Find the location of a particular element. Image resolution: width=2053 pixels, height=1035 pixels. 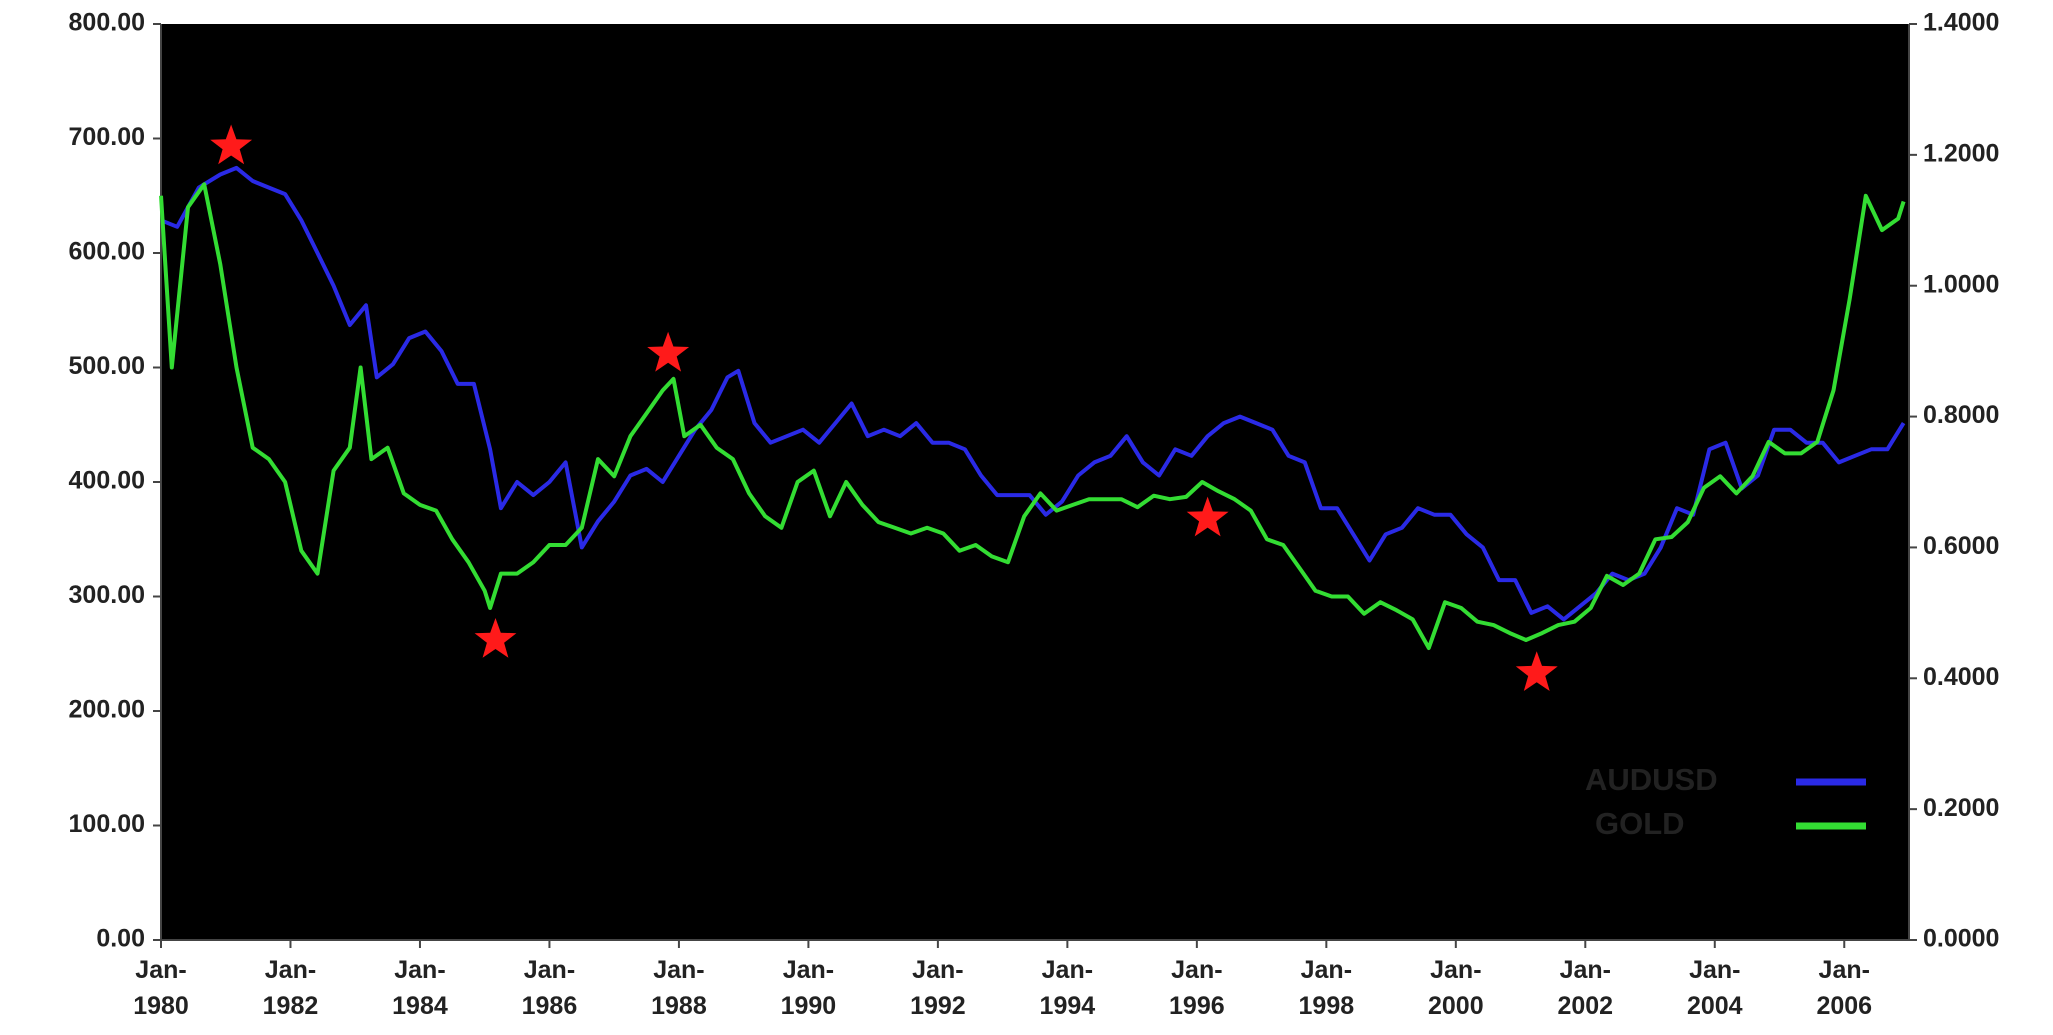

y2-tick-label: 0.6000 is located at coordinates (1961, 546).